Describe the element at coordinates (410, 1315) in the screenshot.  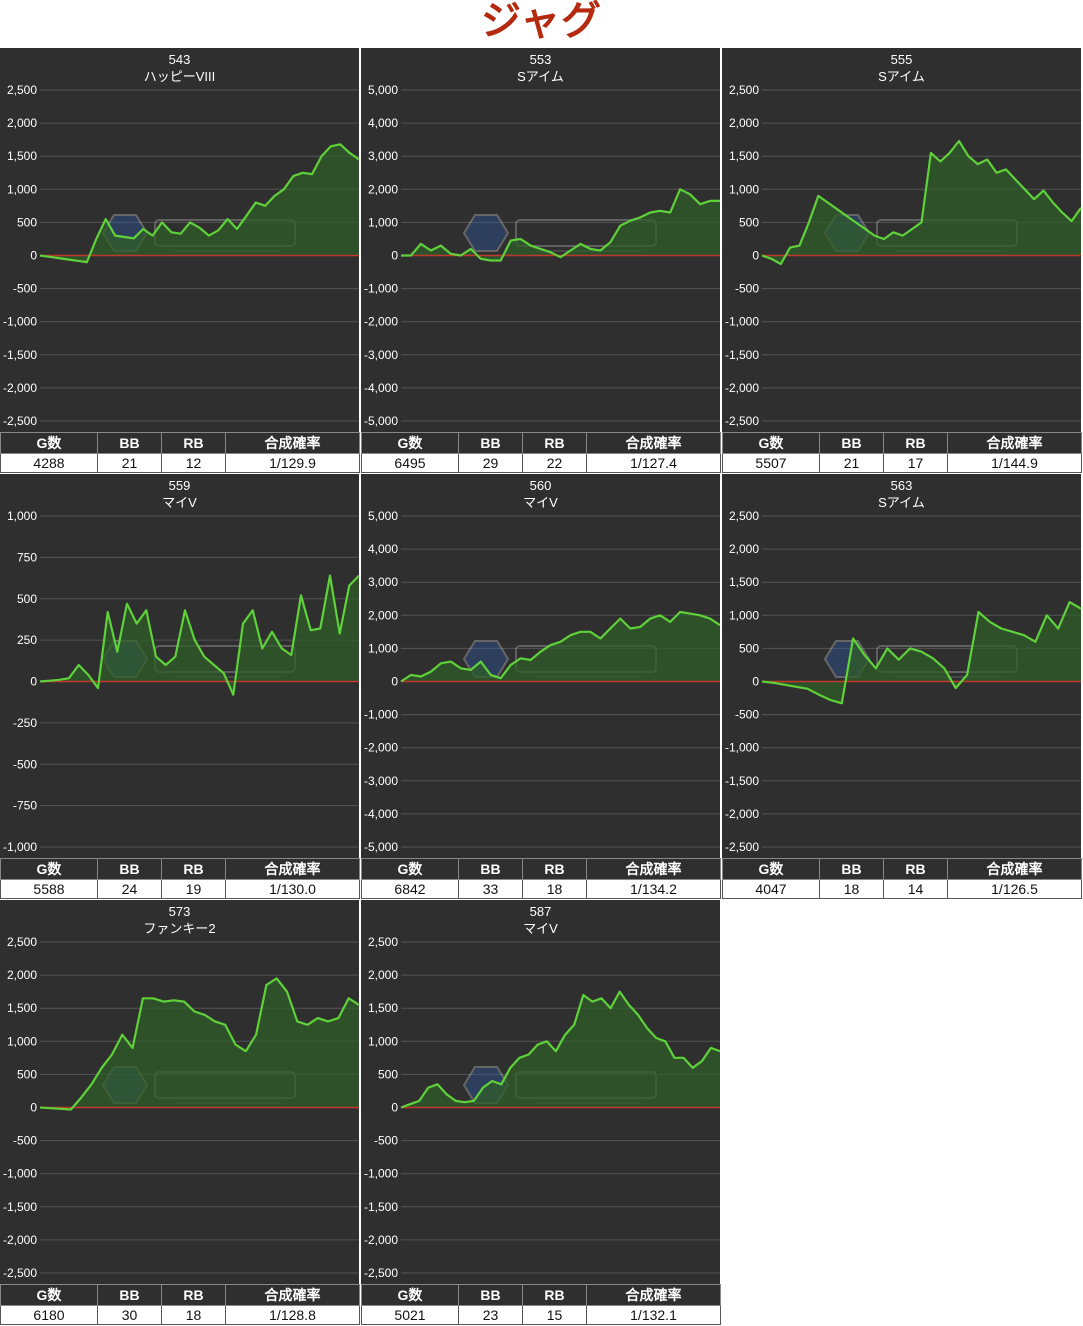
I see `games-value: 5021` at that location.